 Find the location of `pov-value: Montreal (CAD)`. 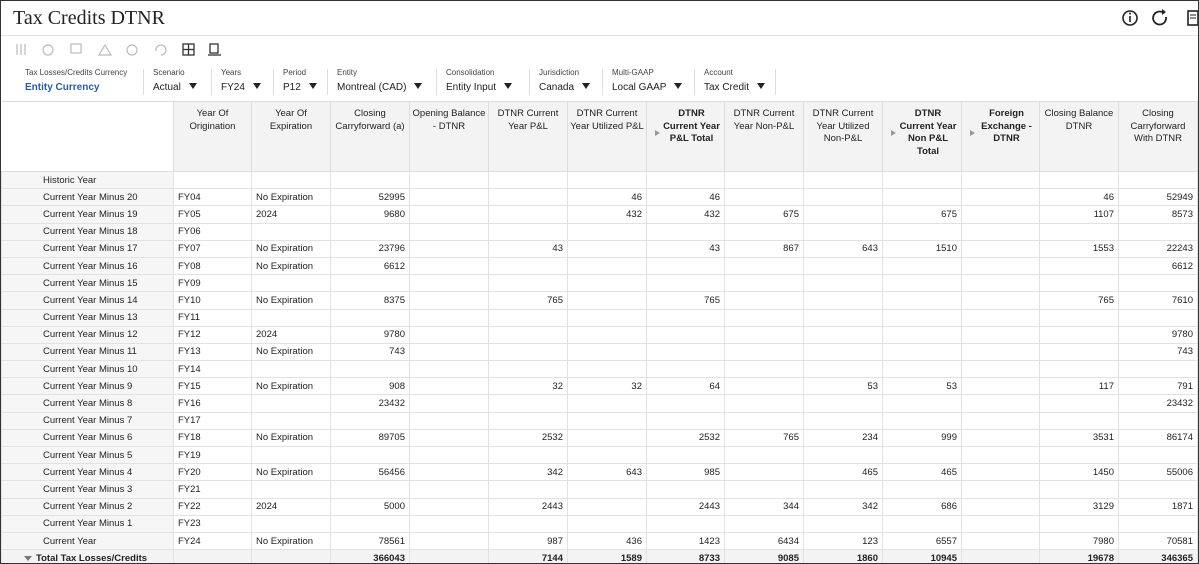

pov-value: Montreal (CAD) is located at coordinates (372, 87).